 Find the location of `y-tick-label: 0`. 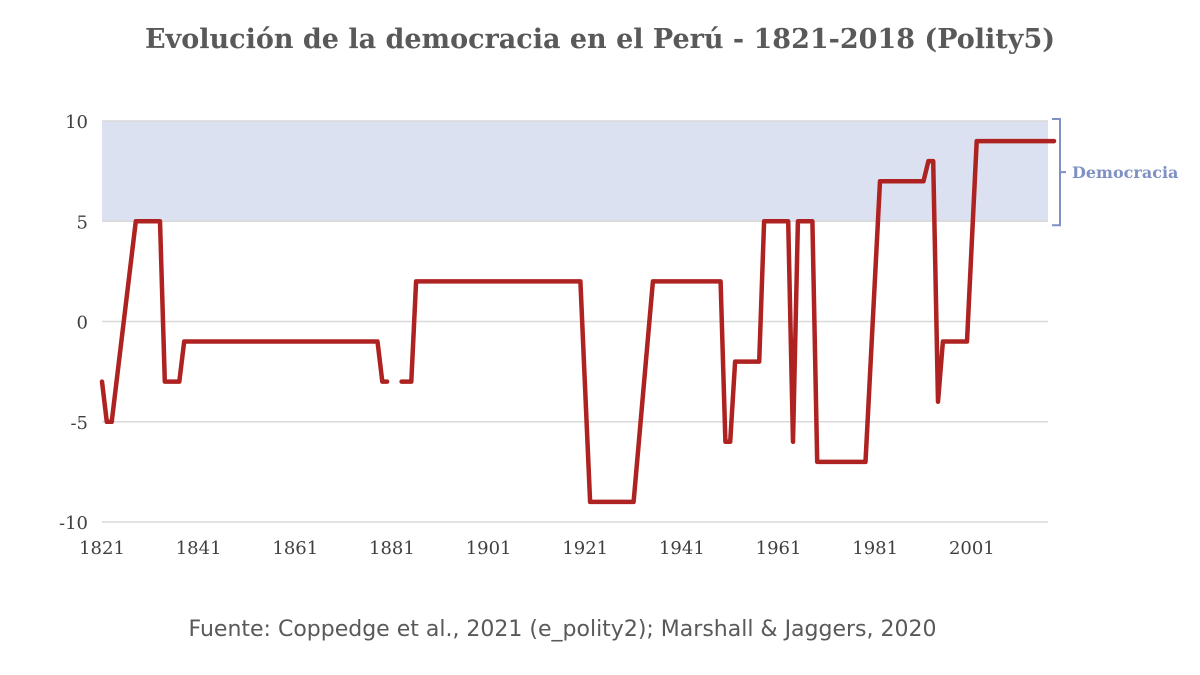

y-tick-label: 0 is located at coordinates (82, 323).